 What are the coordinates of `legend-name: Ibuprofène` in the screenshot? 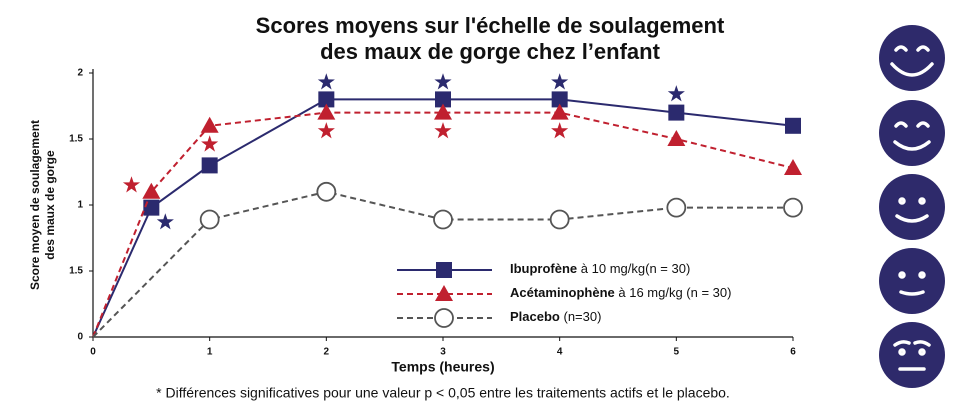 It's located at (543, 268).